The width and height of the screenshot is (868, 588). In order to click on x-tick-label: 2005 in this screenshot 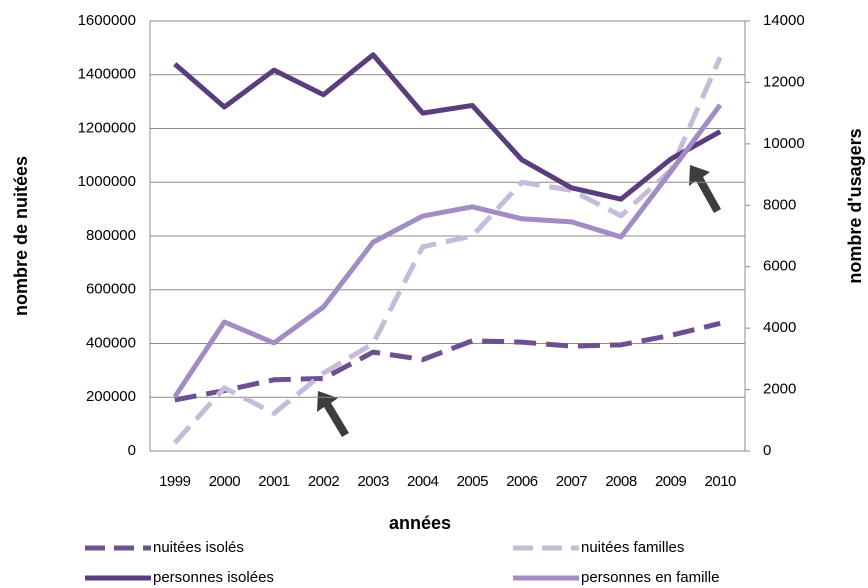, I will do `click(473, 481)`.